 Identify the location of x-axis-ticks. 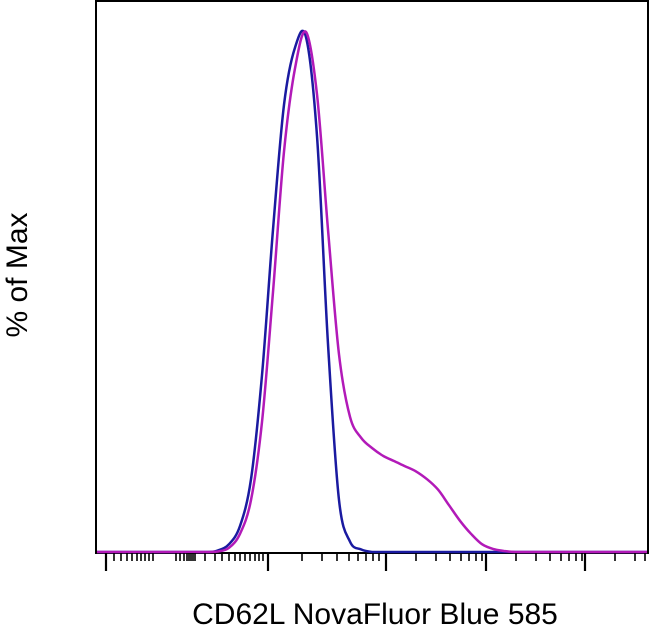
(375, 562).